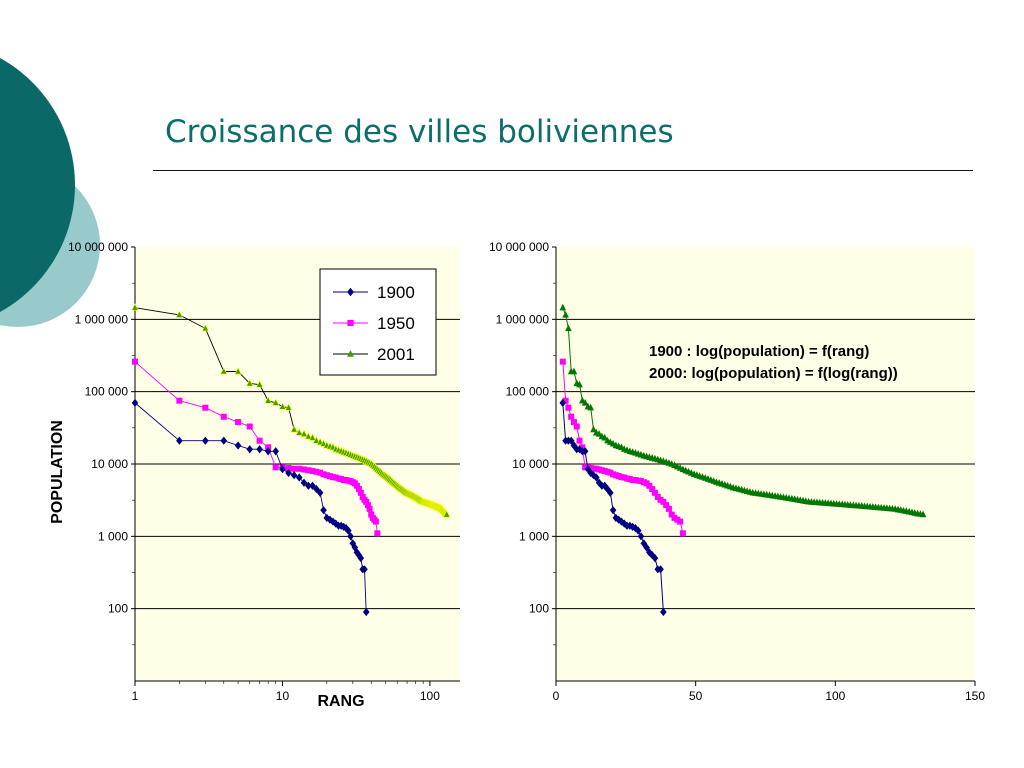 Image resolution: width=1024 pixels, height=768 pixels. What do you see at coordinates (743, 410) in the screenshot?
I see `series-2001` at bounding box center [743, 410].